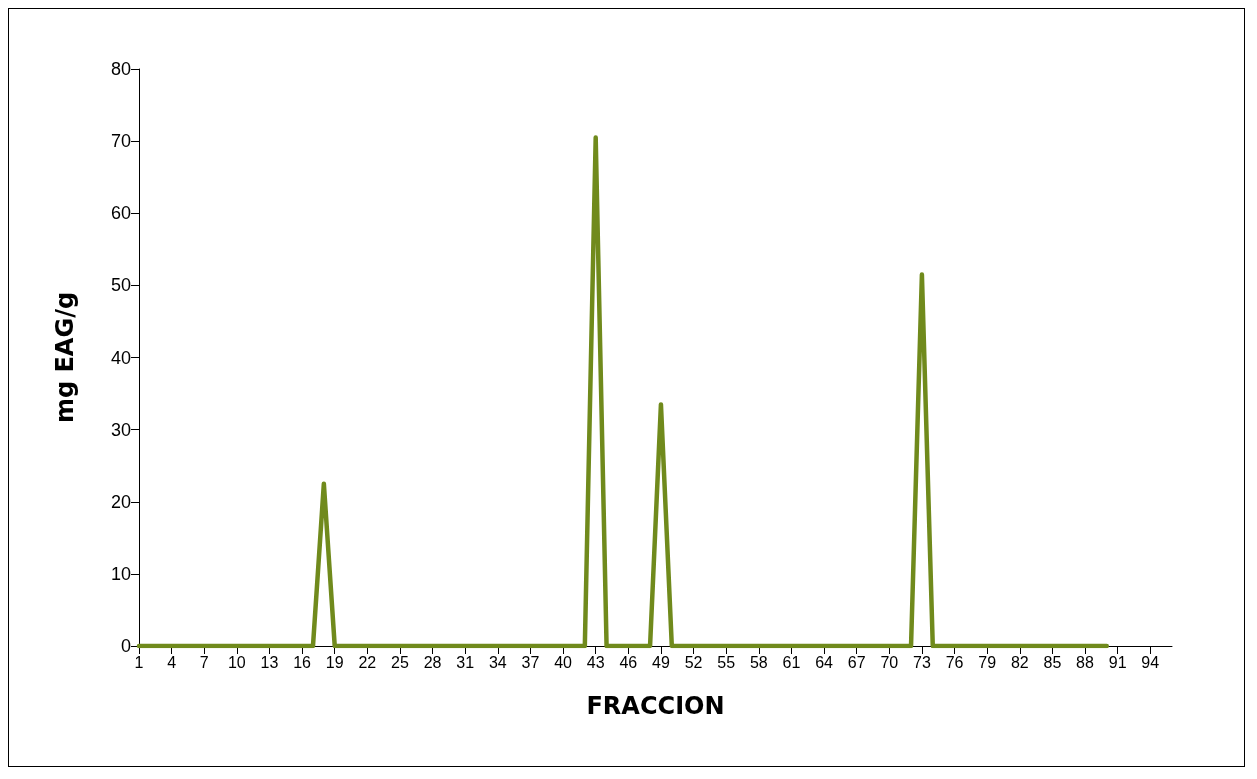 The width and height of the screenshot is (1257, 779). What do you see at coordinates (334, 662) in the screenshot?
I see `x-tick-label: 19` at bounding box center [334, 662].